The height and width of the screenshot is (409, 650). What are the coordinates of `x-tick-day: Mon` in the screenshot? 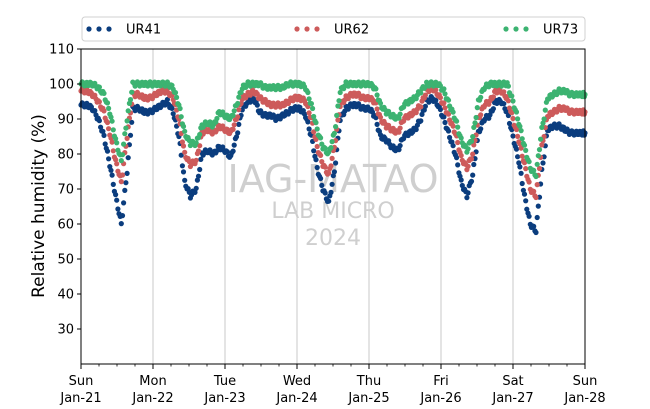 It's located at (152, 381).